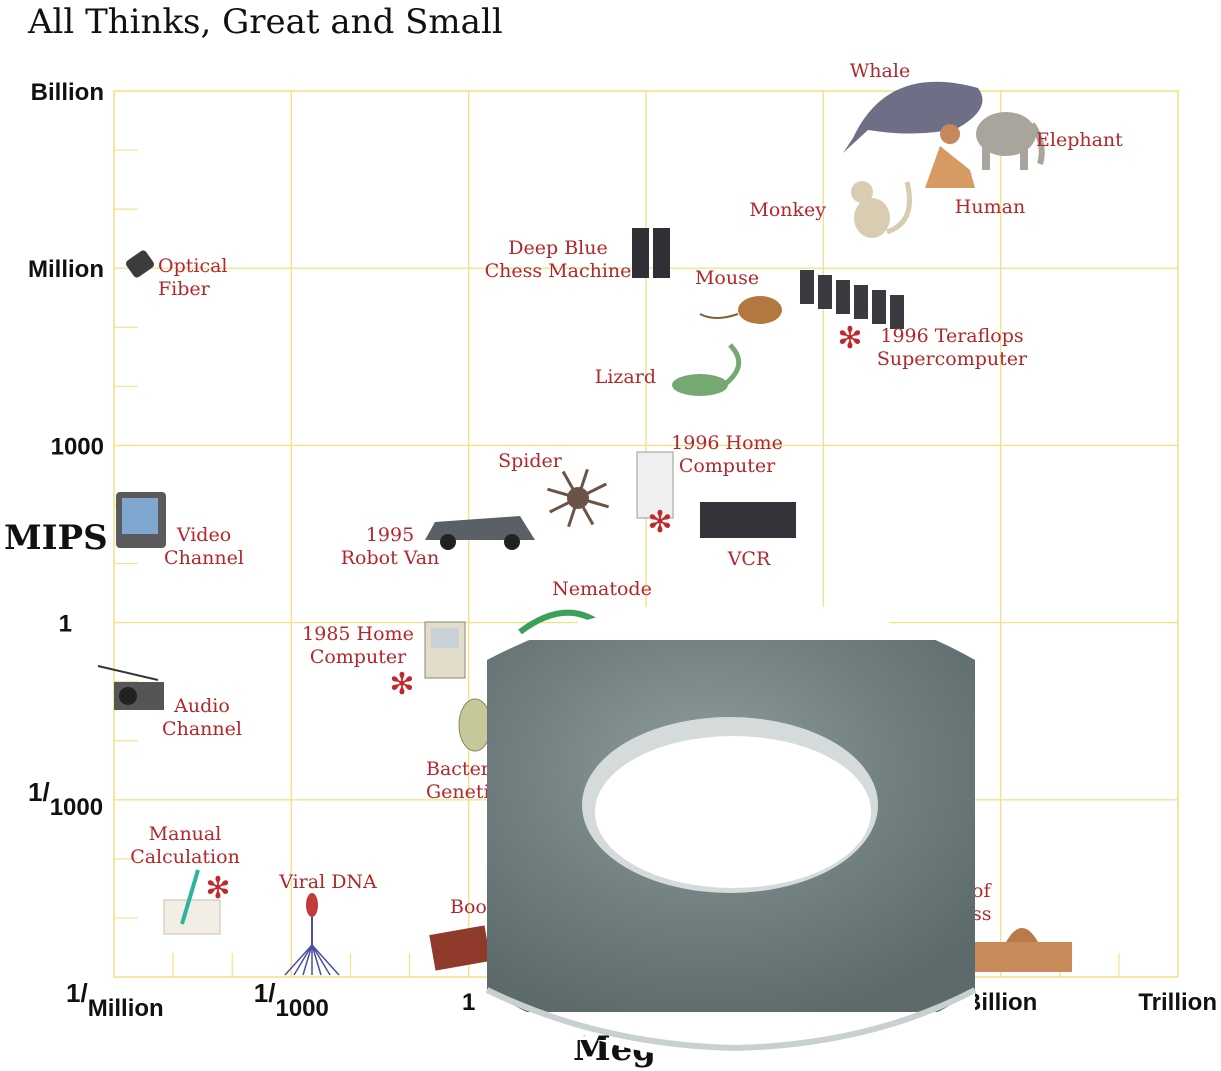  I want to click on home-computer-1985-icon, so click(445, 650).